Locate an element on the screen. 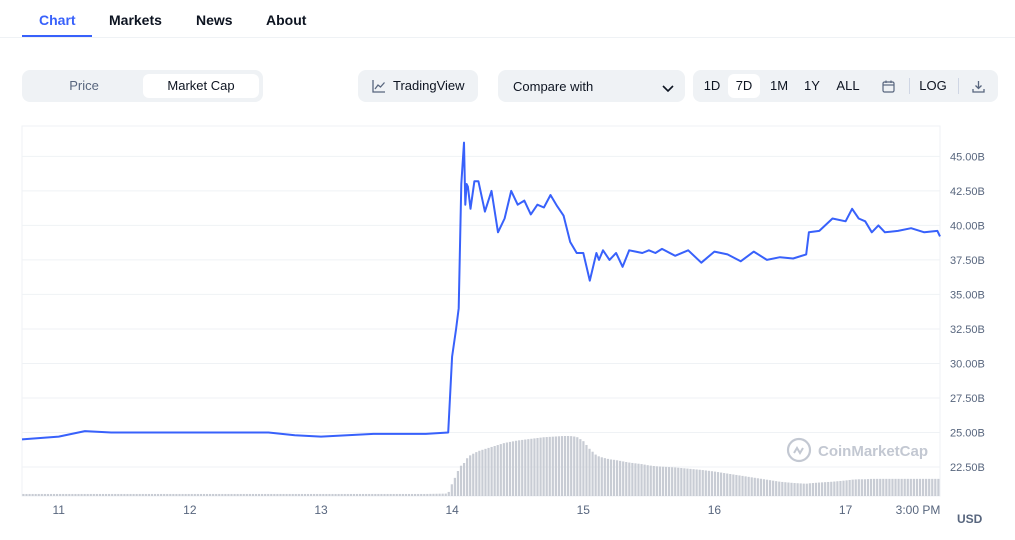  y-tick-label: 32.50B is located at coordinates (967, 330).